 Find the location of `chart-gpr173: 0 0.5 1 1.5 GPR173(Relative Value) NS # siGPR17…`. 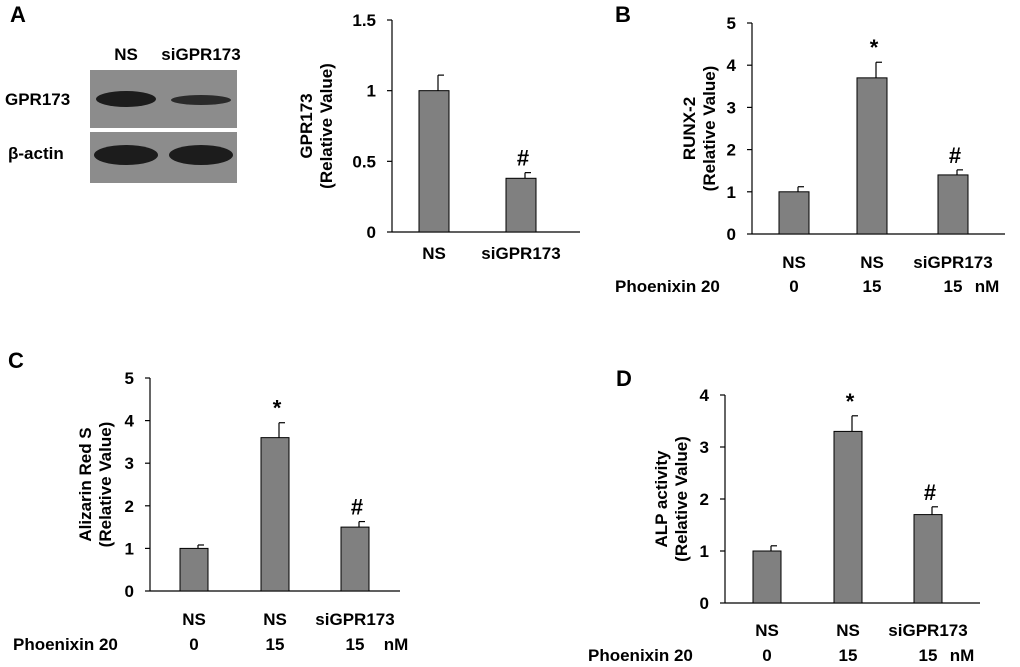

chart-gpr173: 0 0.5 1 1.5 GPR173(Relative Value) NS # siGPR17… is located at coordinates (438, 137).